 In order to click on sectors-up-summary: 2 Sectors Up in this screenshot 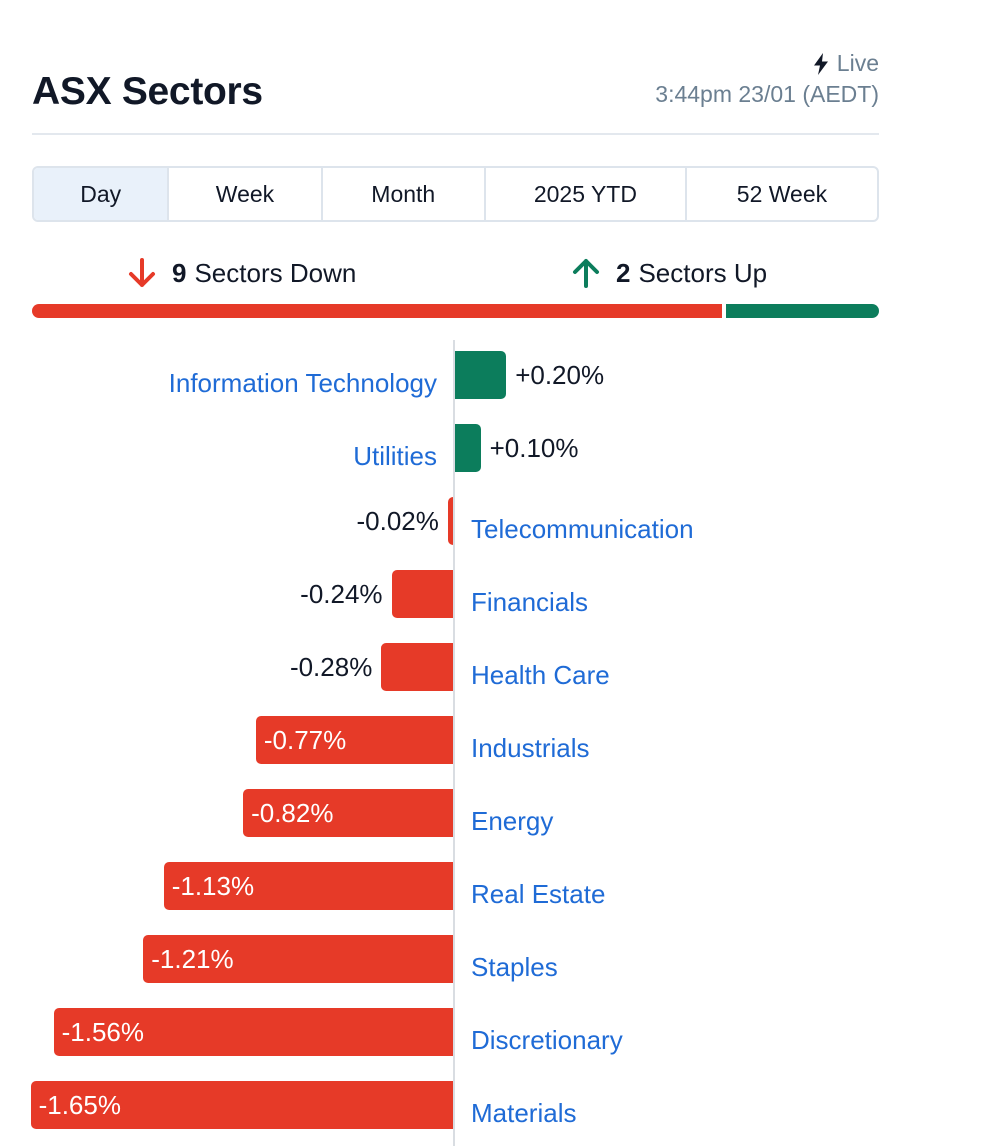, I will do `click(668, 273)`.